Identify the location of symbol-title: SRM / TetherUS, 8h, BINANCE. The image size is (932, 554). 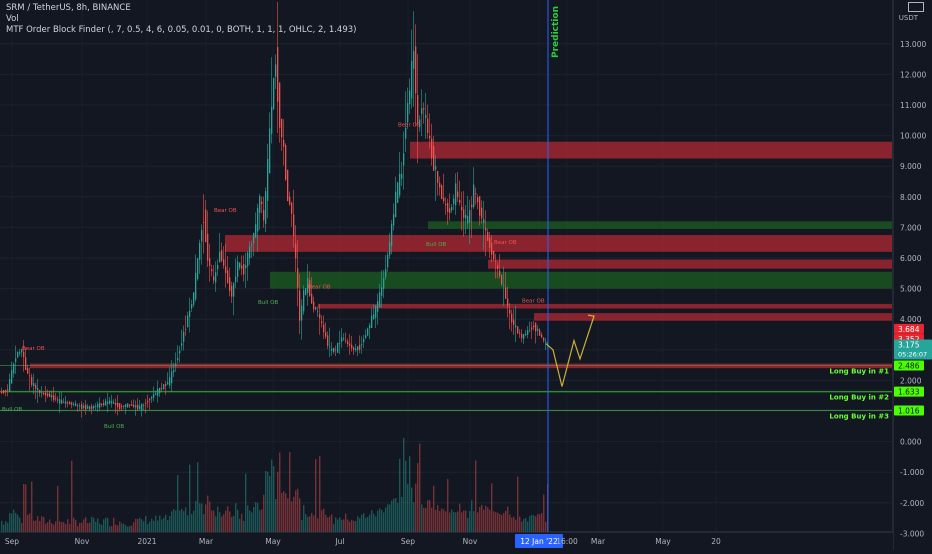
(68, 8).